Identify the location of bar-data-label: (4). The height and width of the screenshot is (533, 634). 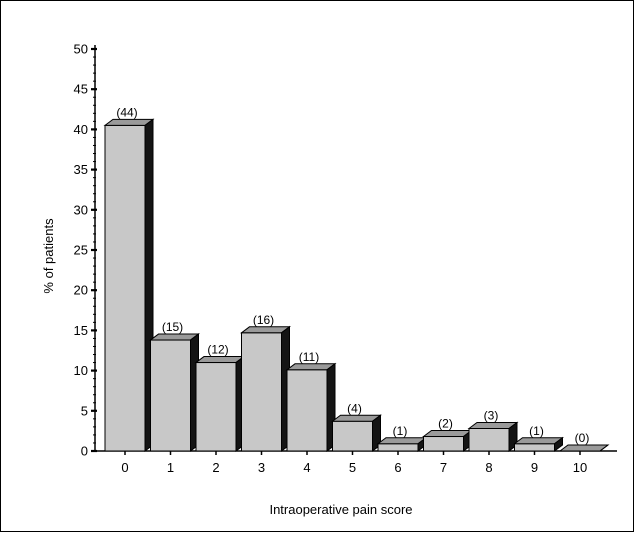
(354, 408).